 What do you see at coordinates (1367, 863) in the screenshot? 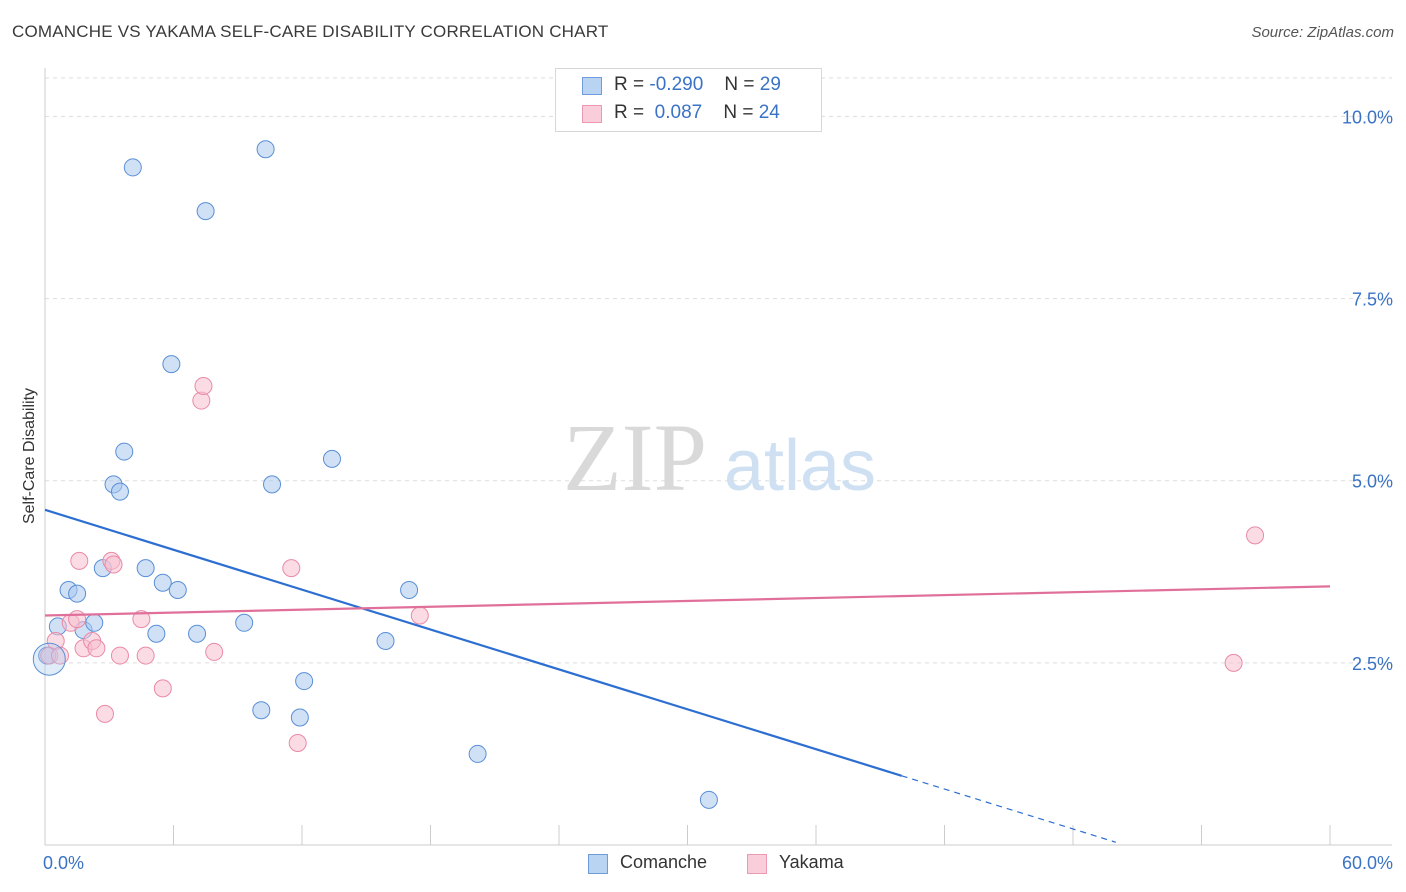
I see `x-tick-label: 60.0%` at bounding box center [1367, 863].